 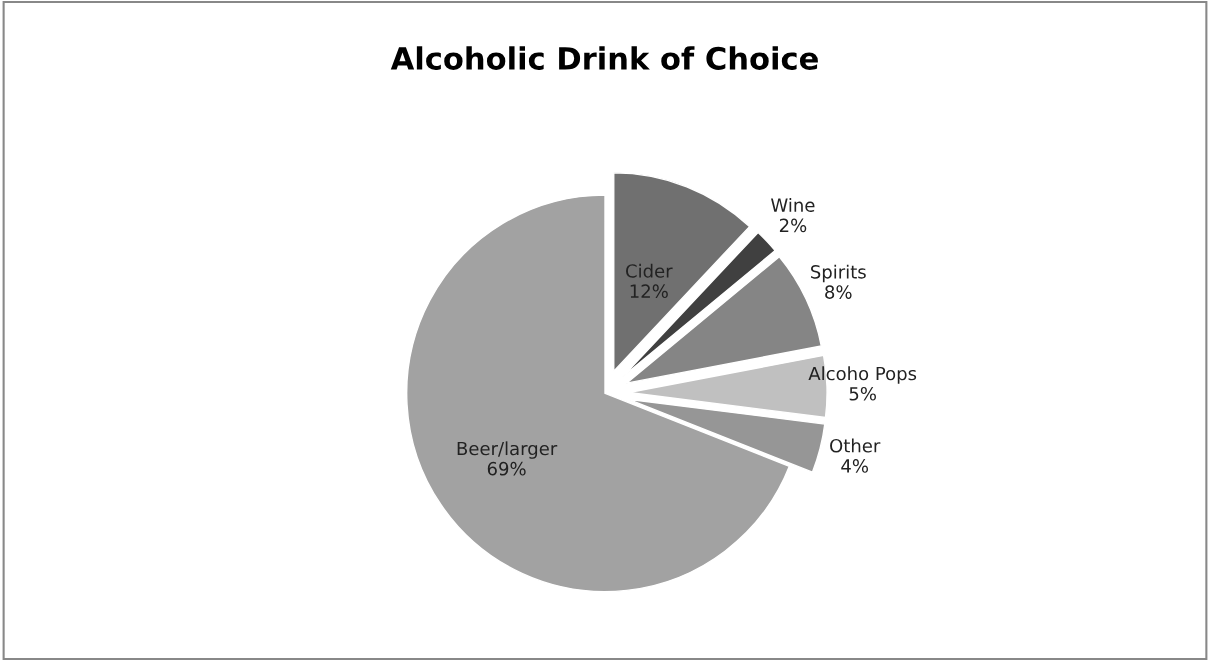 I want to click on data-label: 12%, so click(x=649, y=291).